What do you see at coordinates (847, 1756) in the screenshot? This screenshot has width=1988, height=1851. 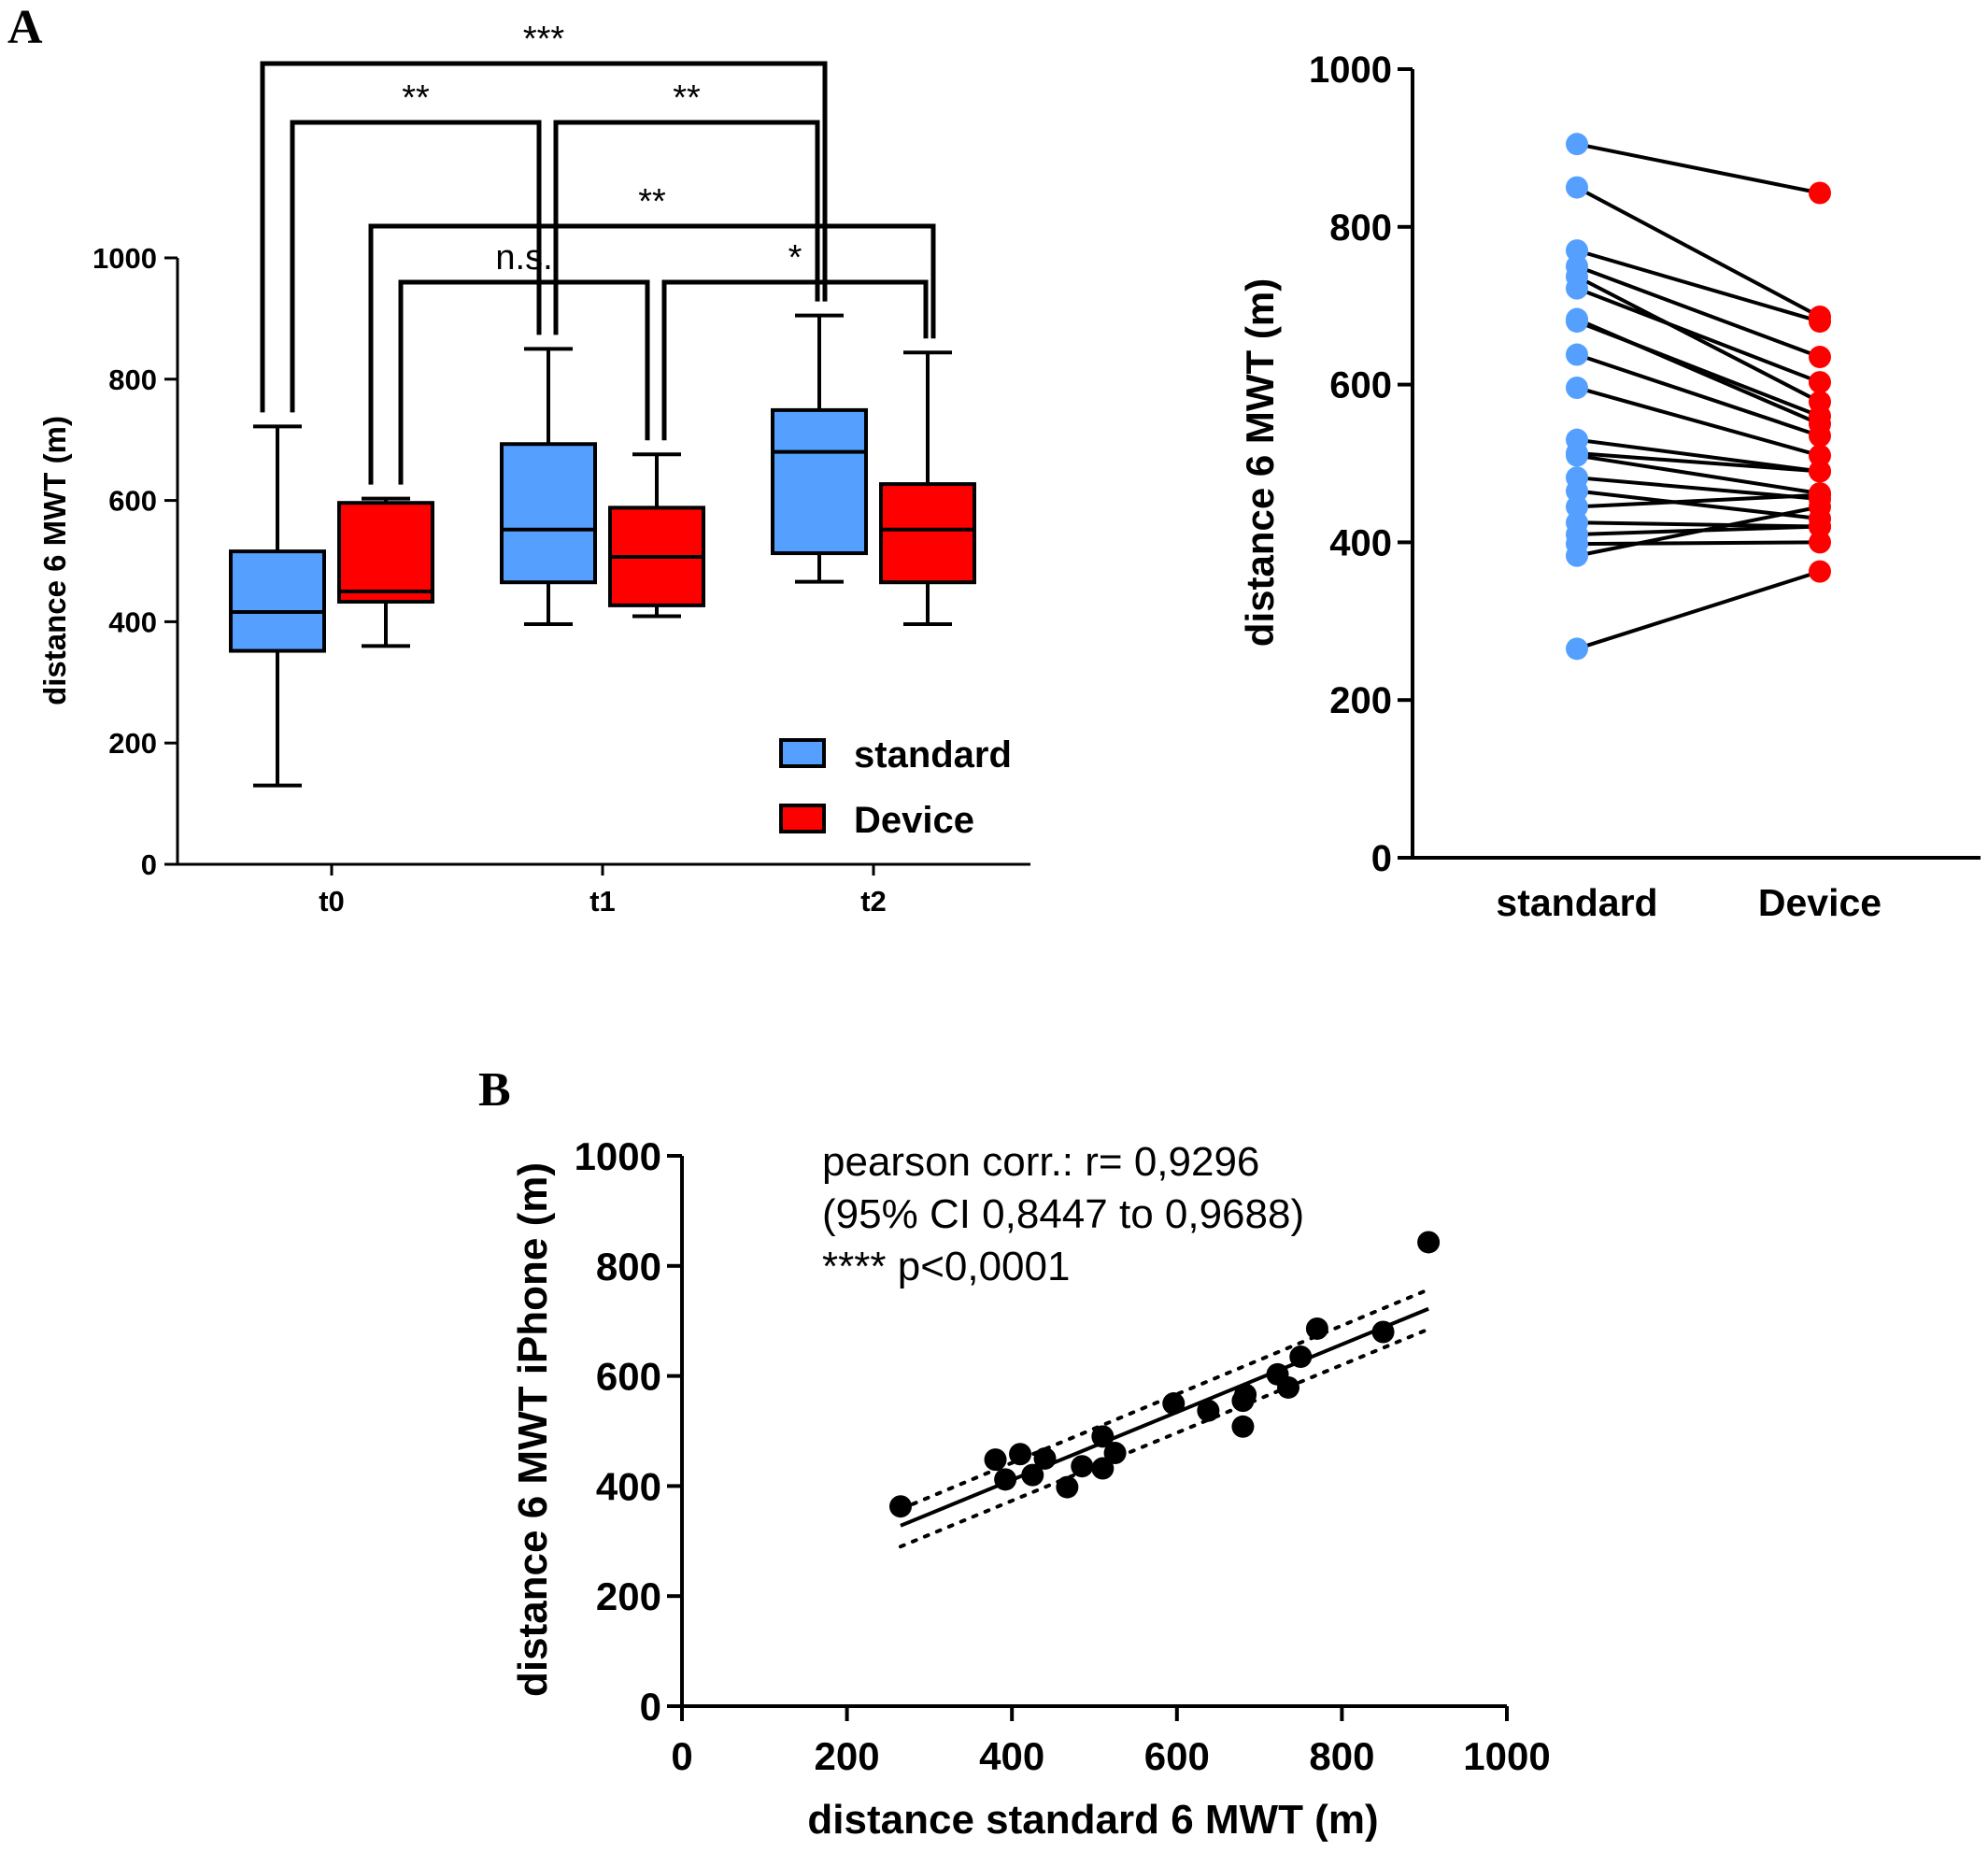 I see `x-tick-label: 200` at bounding box center [847, 1756].